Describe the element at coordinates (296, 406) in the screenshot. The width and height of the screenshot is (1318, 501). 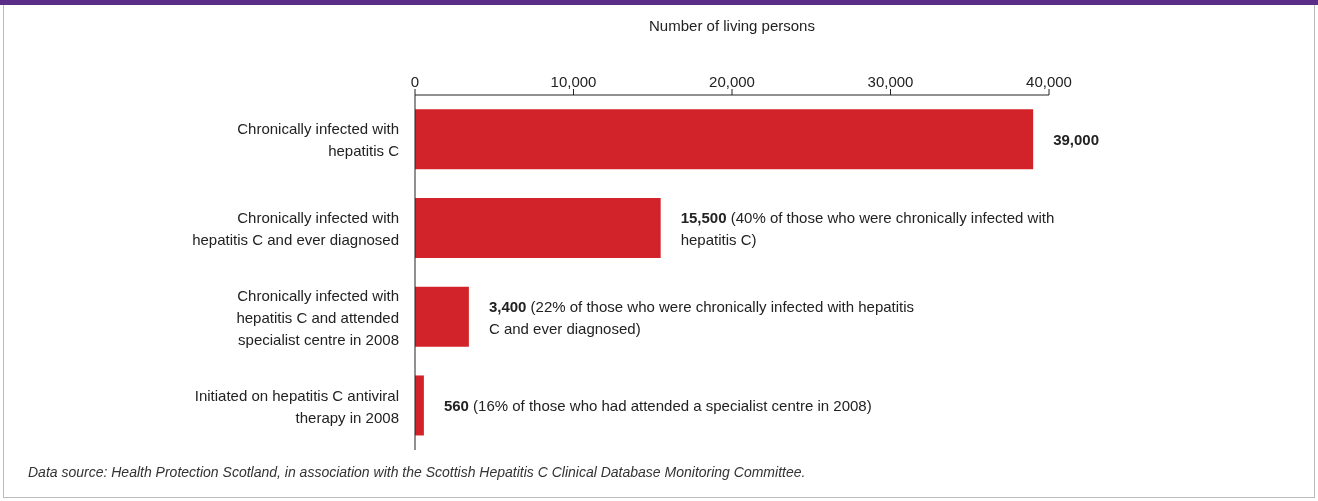
I see `y-tick-label: Initiated on hepatitis C antiviral therapy in 2008` at that location.